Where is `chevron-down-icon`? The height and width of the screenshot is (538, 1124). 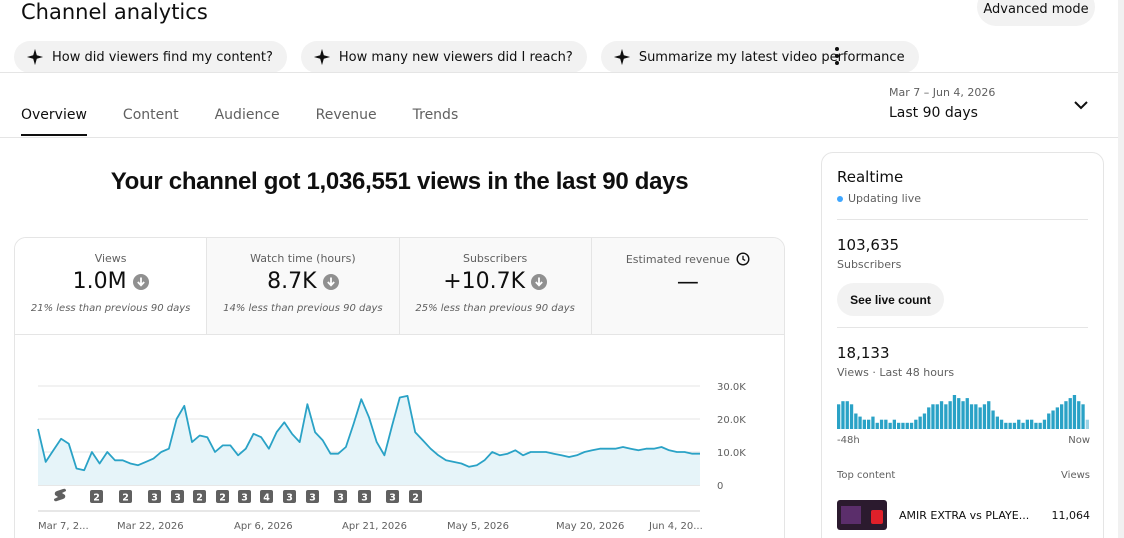
chevron-down-icon is located at coordinates (1081, 105).